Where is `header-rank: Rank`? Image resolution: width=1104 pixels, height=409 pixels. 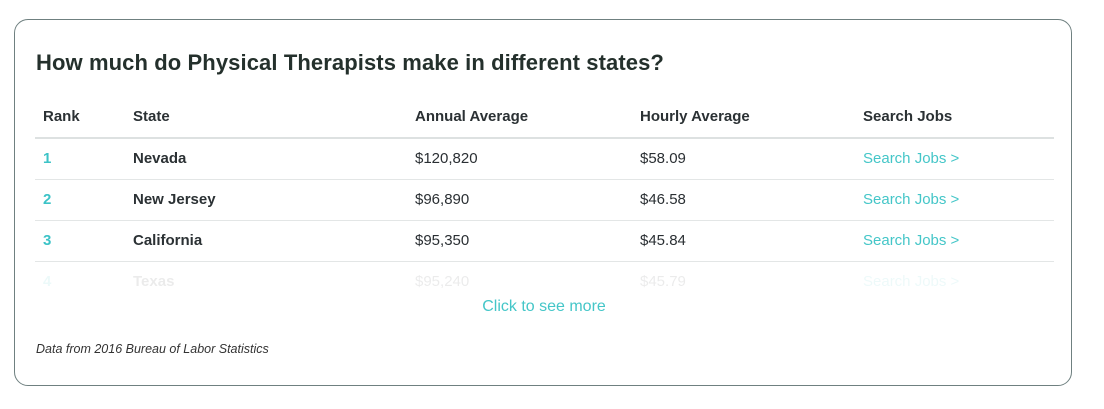
header-rank: Rank is located at coordinates (61, 116).